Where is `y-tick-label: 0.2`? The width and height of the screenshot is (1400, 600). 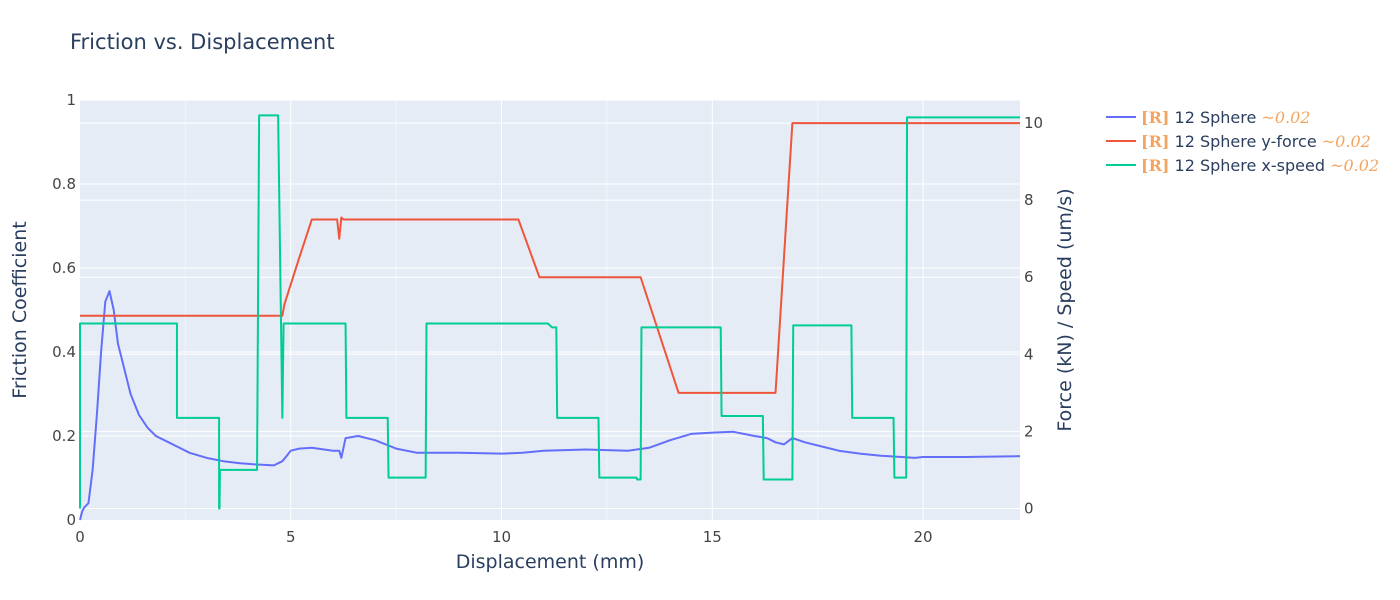 y-tick-label: 0.2 is located at coordinates (64, 436).